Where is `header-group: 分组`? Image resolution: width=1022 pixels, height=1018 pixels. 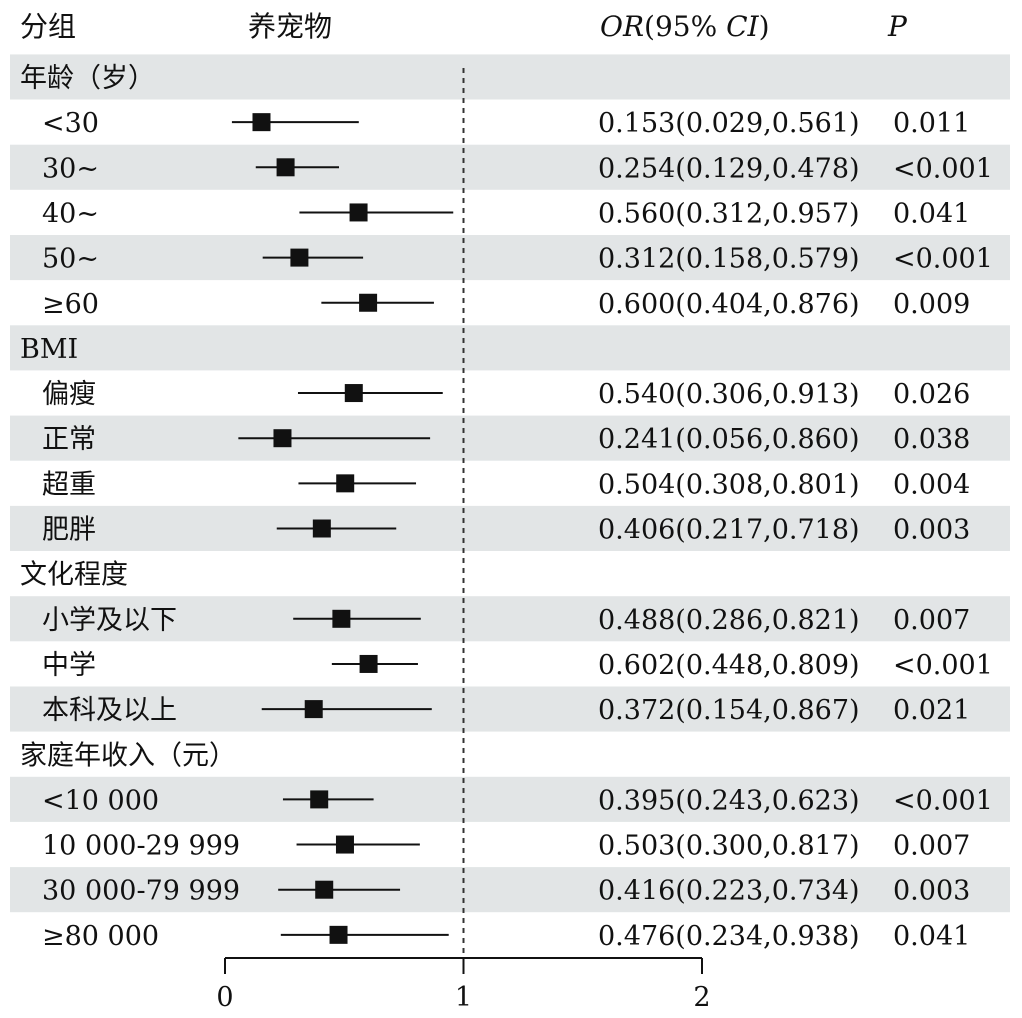
header-group: 分组 is located at coordinates (48, 26).